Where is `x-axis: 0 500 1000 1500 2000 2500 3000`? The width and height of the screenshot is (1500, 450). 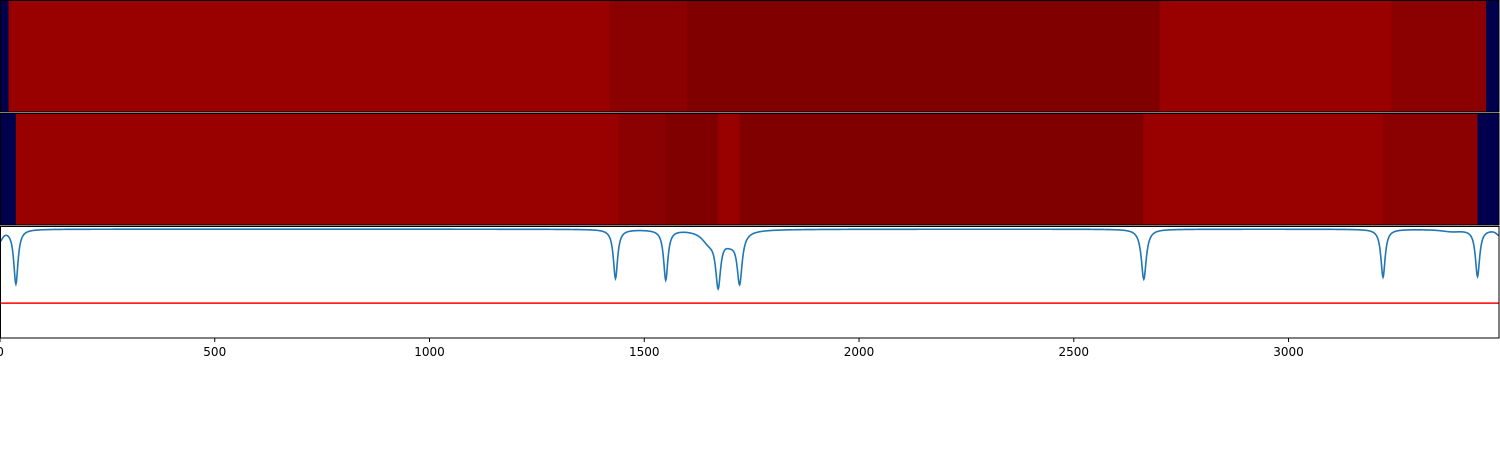 x-axis: 0 500 1000 1500 2000 2500 3000 is located at coordinates (652, 348).